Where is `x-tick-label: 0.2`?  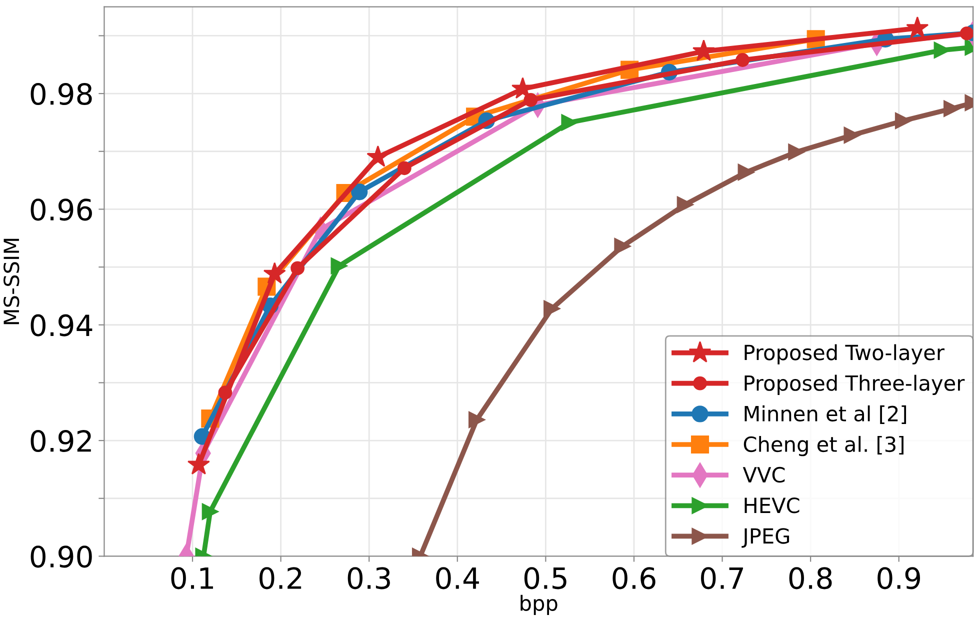
x-tick-label: 0.2 is located at coordinates (281, 578).